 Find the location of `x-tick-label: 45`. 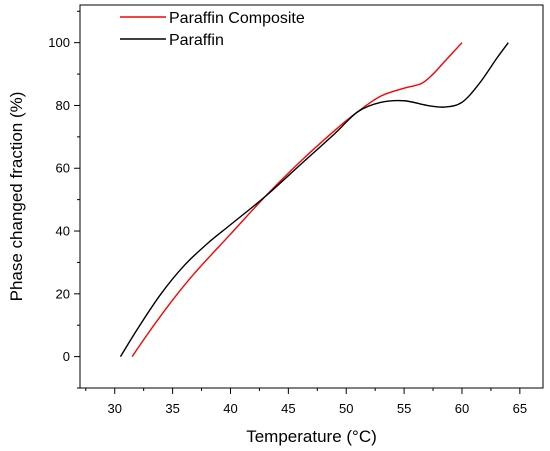

x-tick-label: 45 is located at coordinates (288, 408).